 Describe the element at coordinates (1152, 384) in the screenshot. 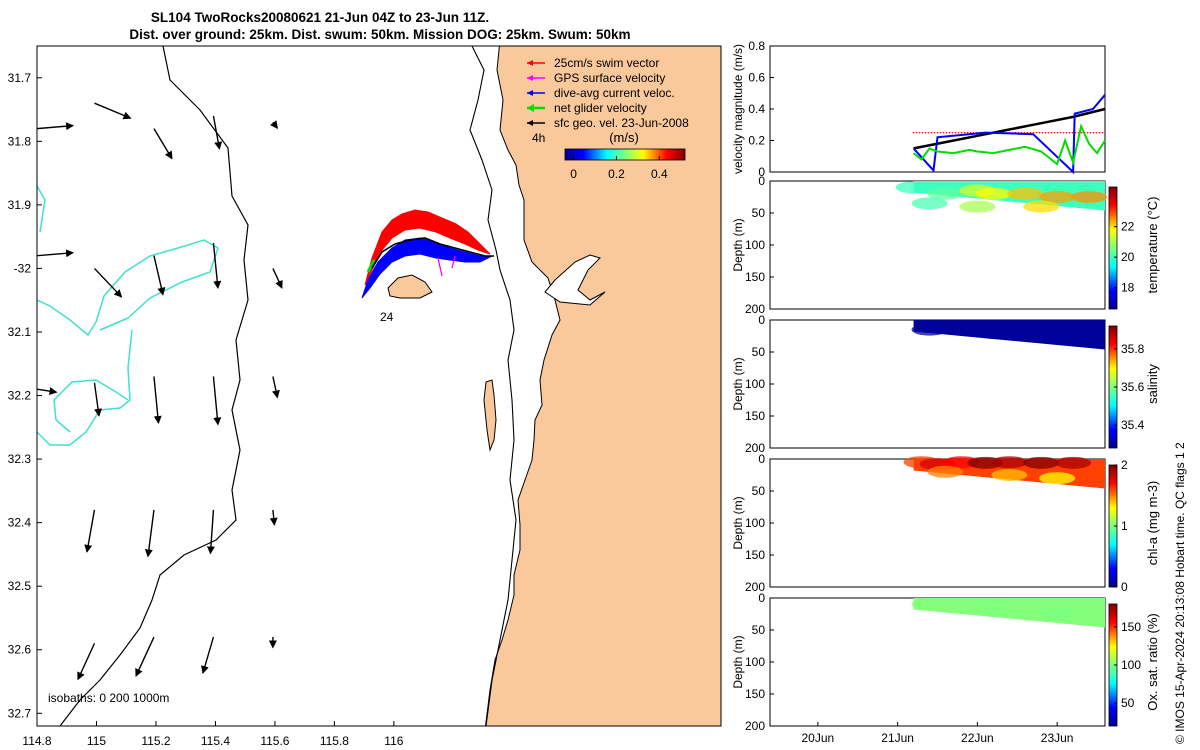

I see `depth-colorbar-label: salinity` at that location.